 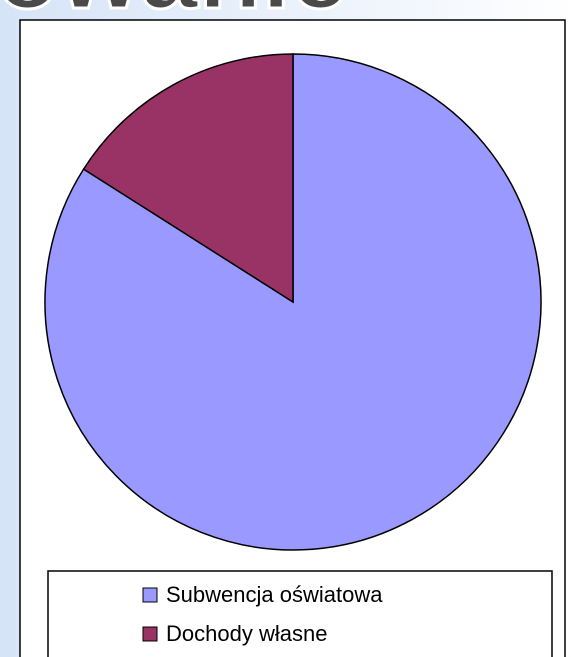 I want to click on legend-label: Dochody własne, so click(x=246, y=633).